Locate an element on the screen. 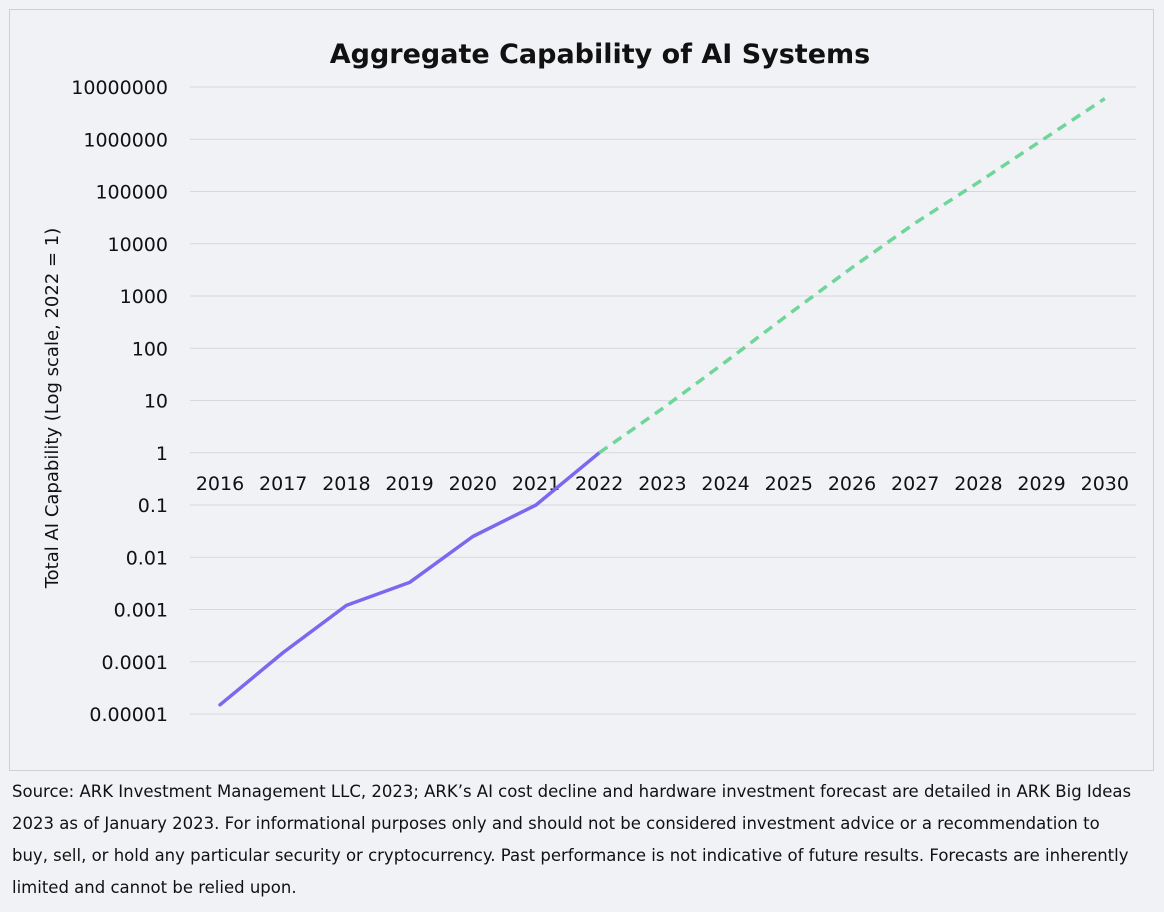 This screenshot has height=912, width=1164. x-tick-label: 2022 is located at coordinates (599, 484).